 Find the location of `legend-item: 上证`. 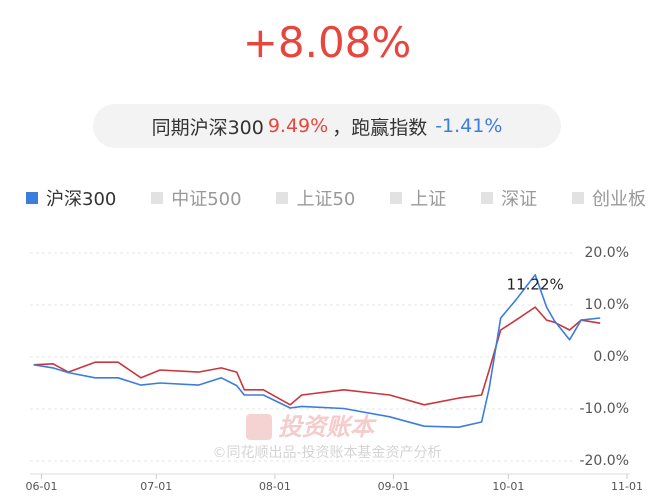

legend-item: 上证 is located at coordinates (418, 198).